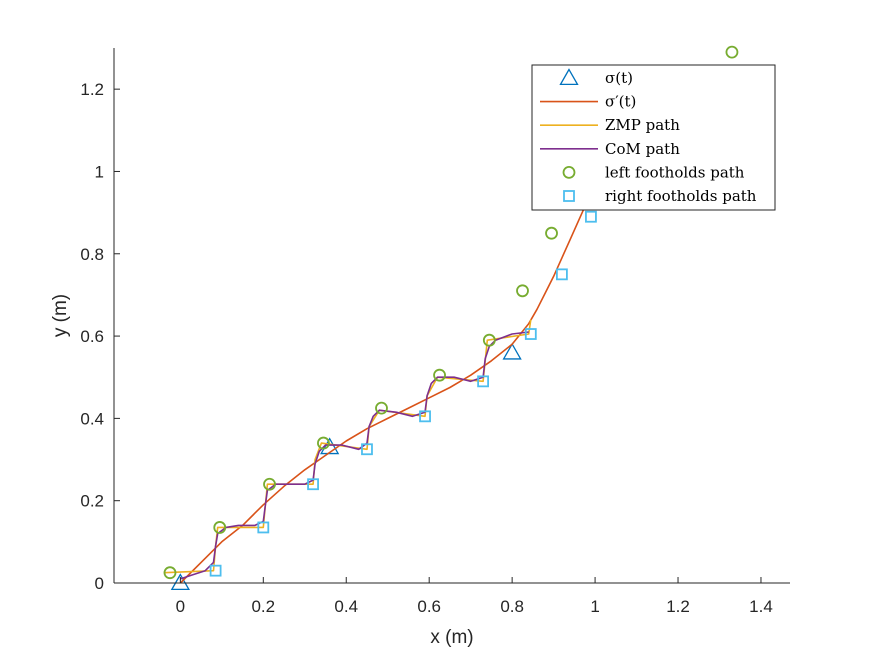  What do you see at coordinates (761, 606) in the screenshot?
I see `x-tick-label: 1.4` at bounding box center [761, 606].